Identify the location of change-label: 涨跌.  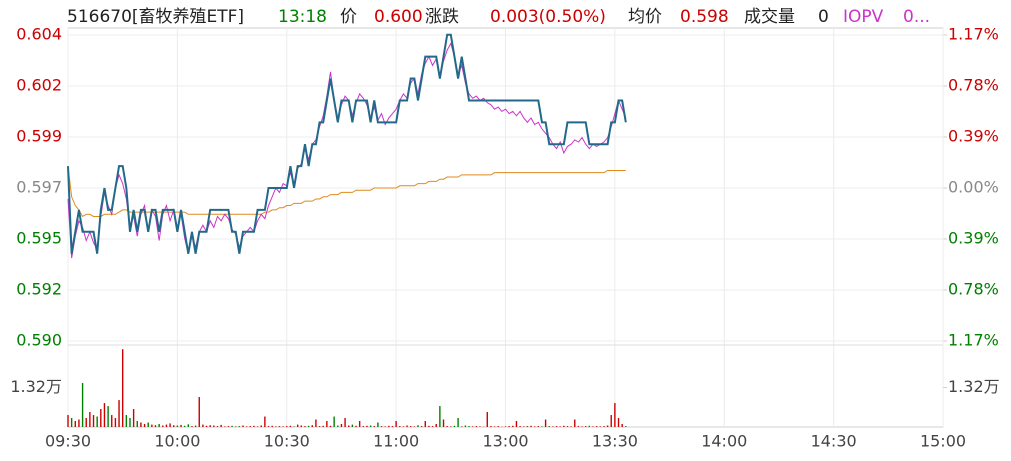
(442, 17).